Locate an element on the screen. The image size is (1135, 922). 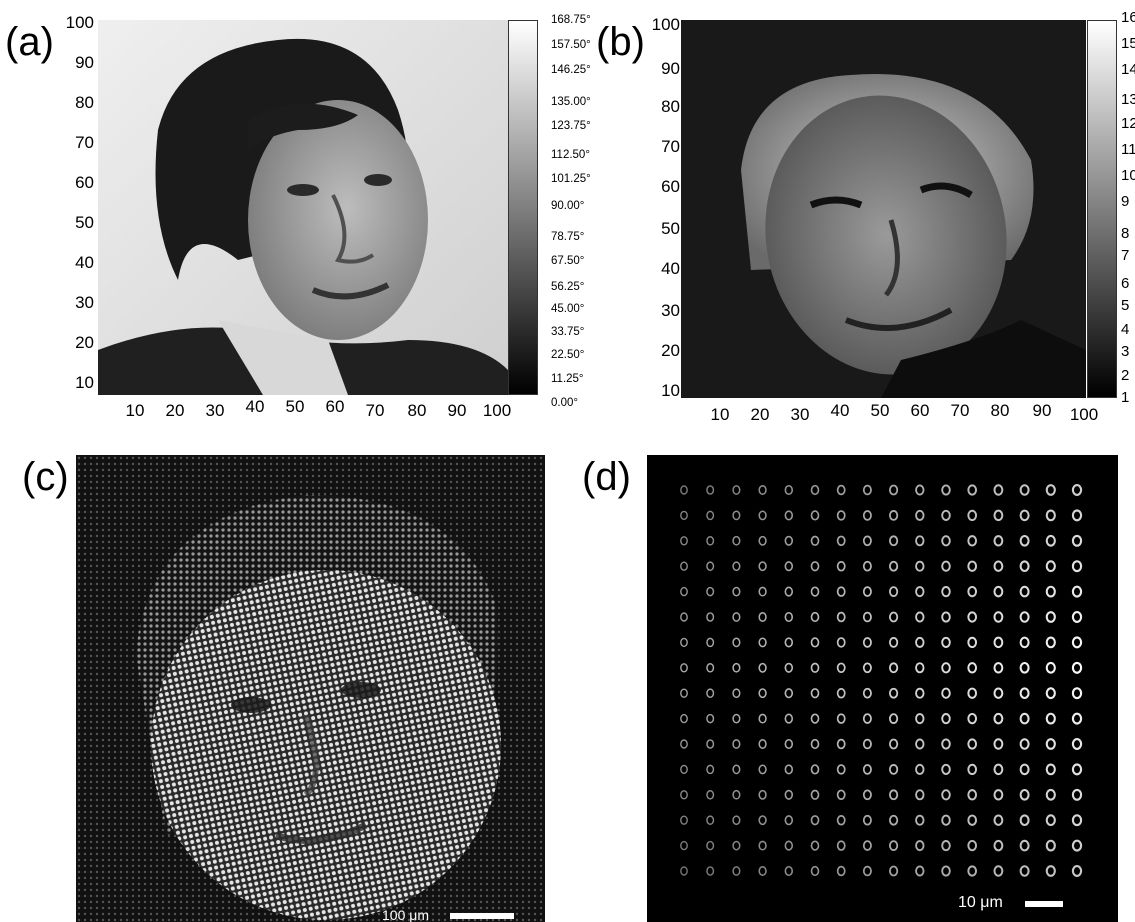
panel-a-ytick: 90 is located at coordinates (84, 62).